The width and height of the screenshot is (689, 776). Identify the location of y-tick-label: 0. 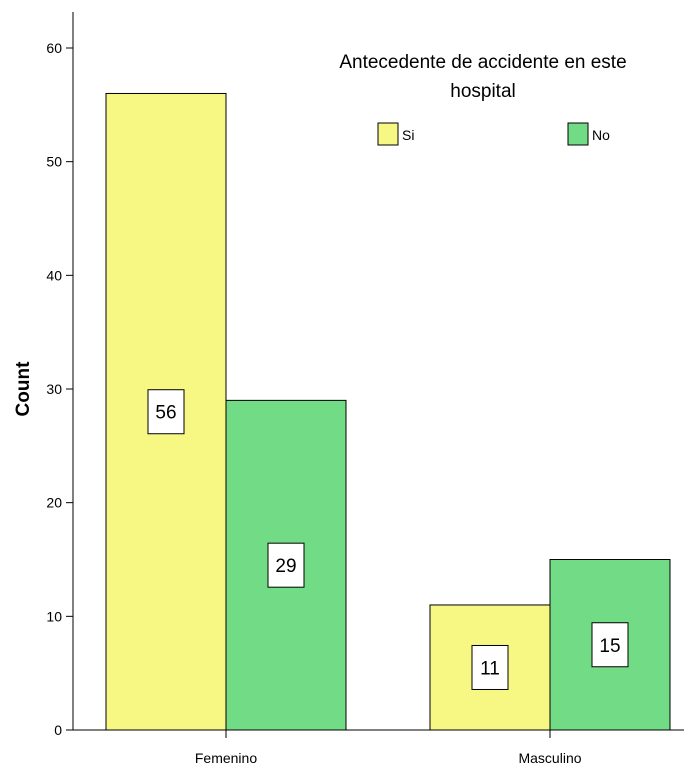
(58, 730).